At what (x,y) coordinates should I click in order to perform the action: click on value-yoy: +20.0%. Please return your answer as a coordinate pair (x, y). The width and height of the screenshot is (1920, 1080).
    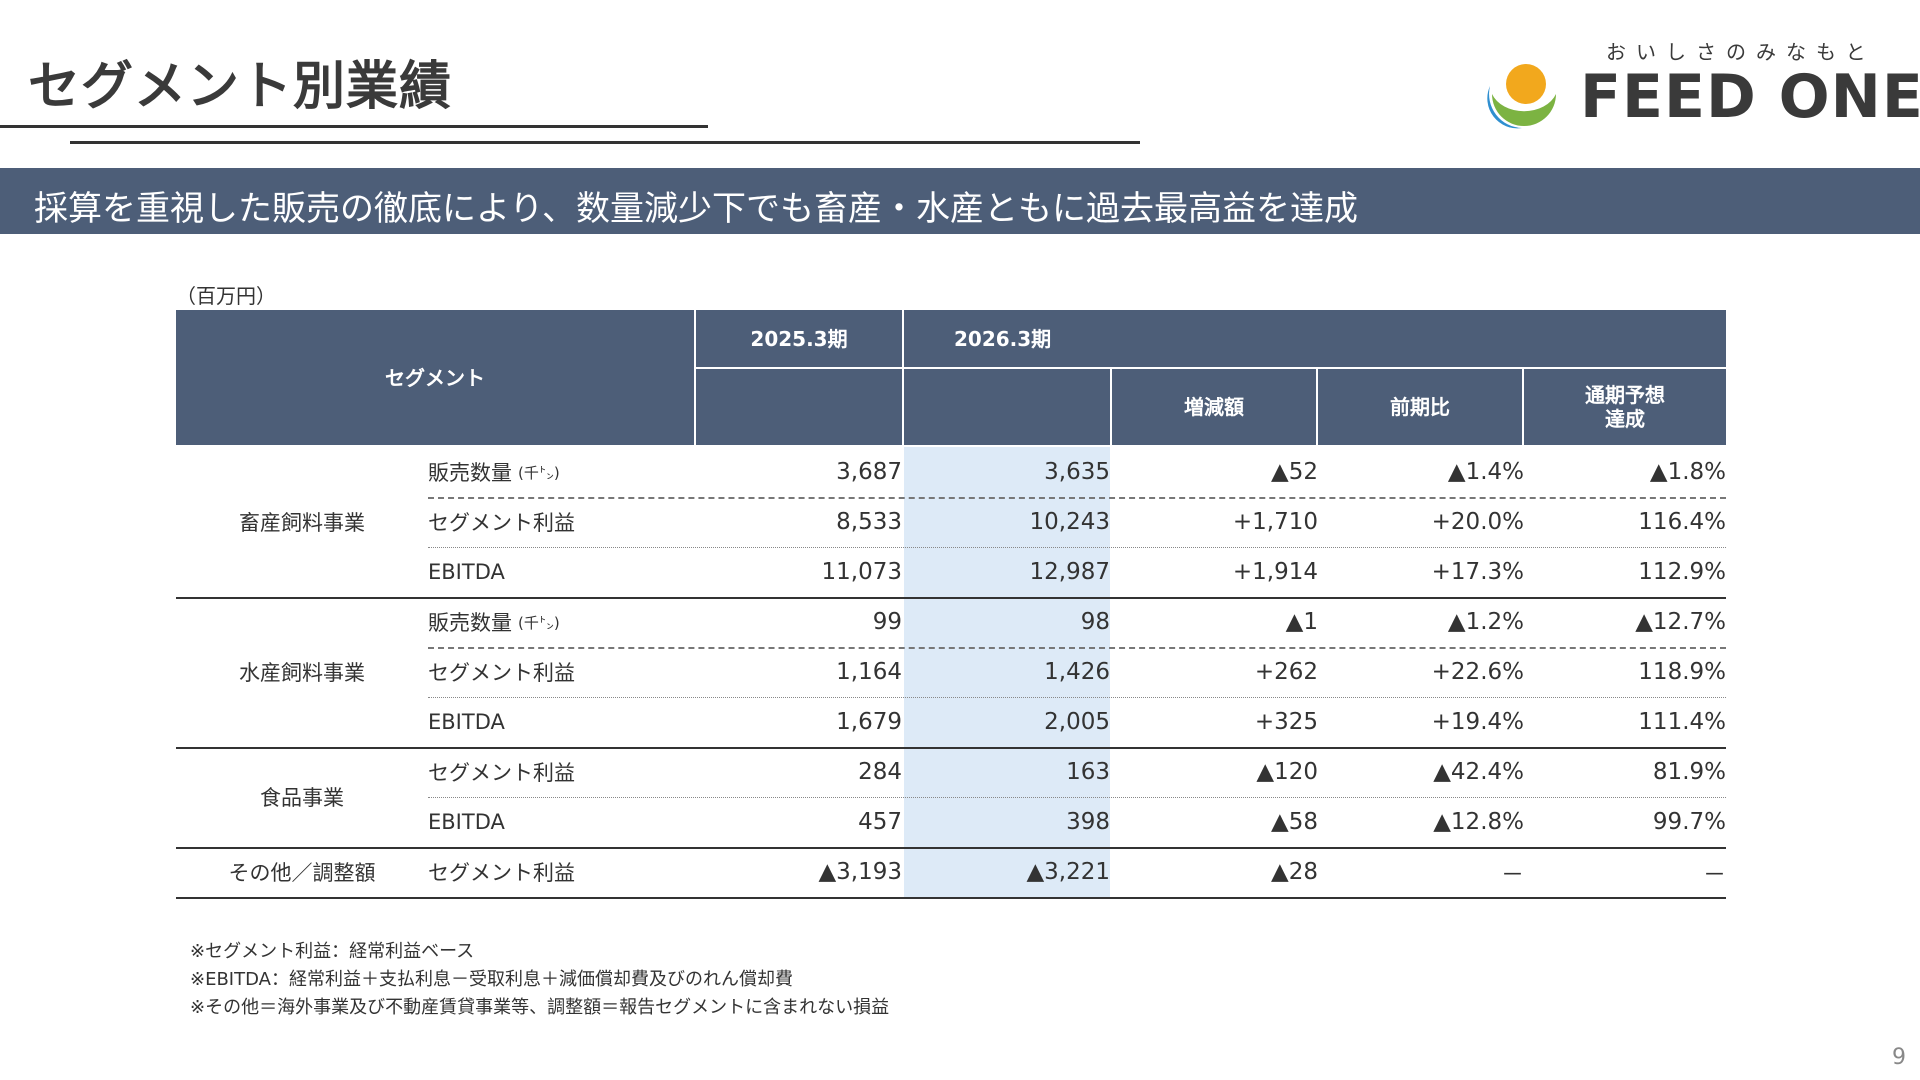
    Looking at the image, I should click on (1477, 522).